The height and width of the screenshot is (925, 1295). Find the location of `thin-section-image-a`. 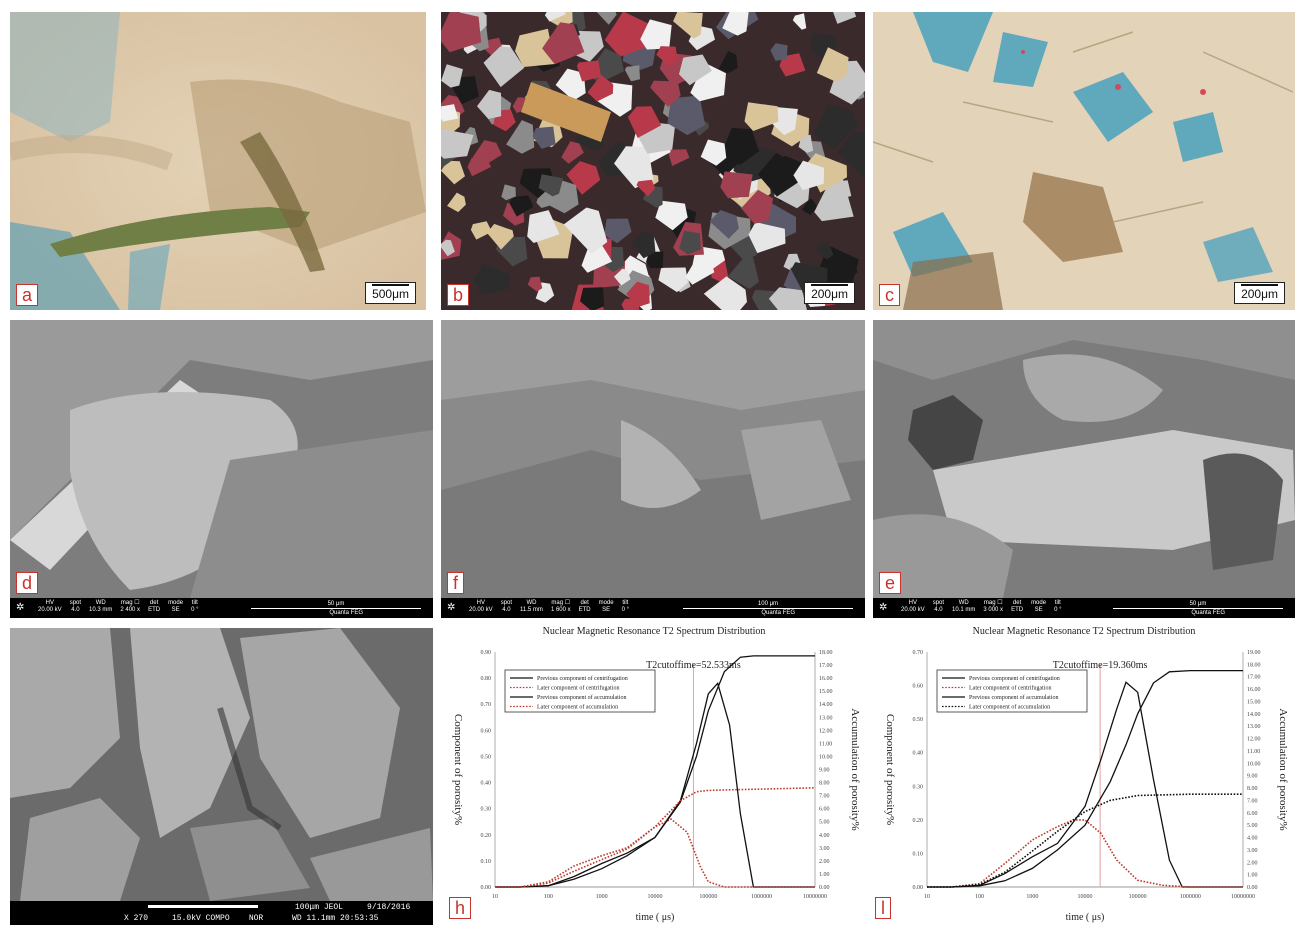

thin-section-image-a is located at coordinates (218, 161).